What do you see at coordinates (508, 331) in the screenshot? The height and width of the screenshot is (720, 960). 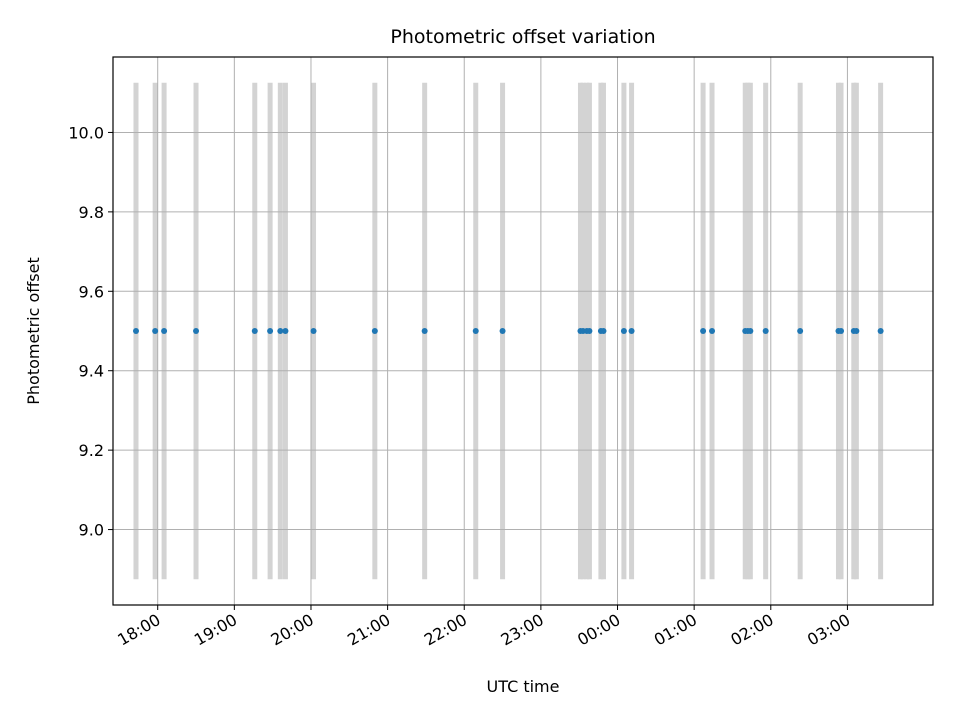 I see `data-points` at bounding box center [508, 331].